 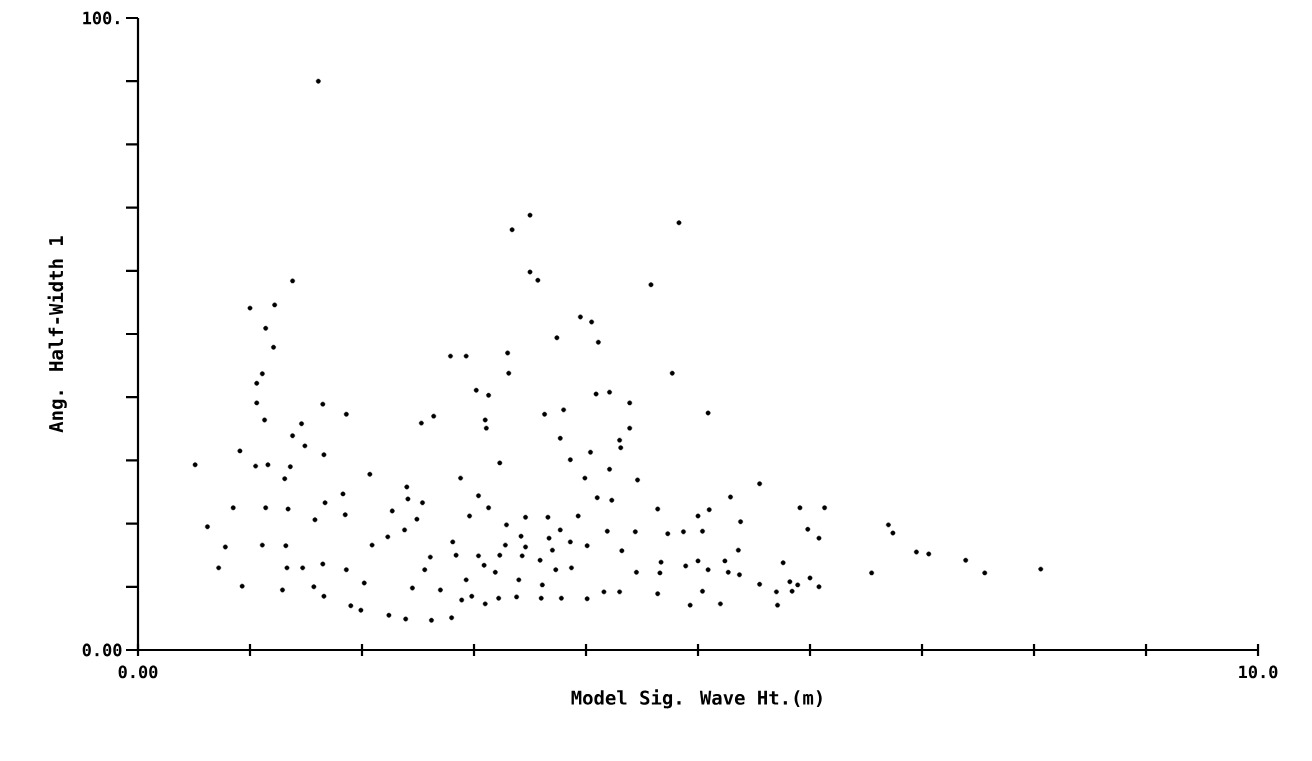 I want to click on y-tick-label: 100., so click(x=101, y=18).